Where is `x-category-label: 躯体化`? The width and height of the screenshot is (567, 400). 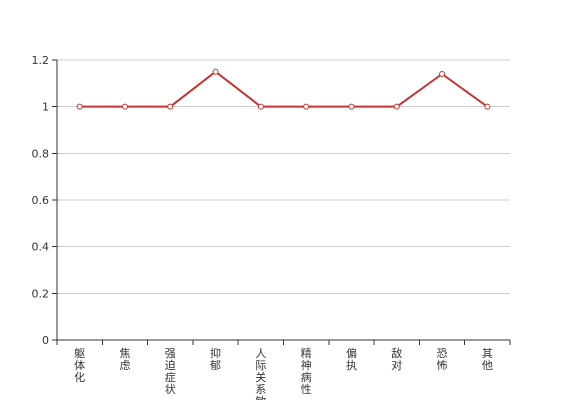
x-category-label: 躯体化 is located at coordinates (79, 365).